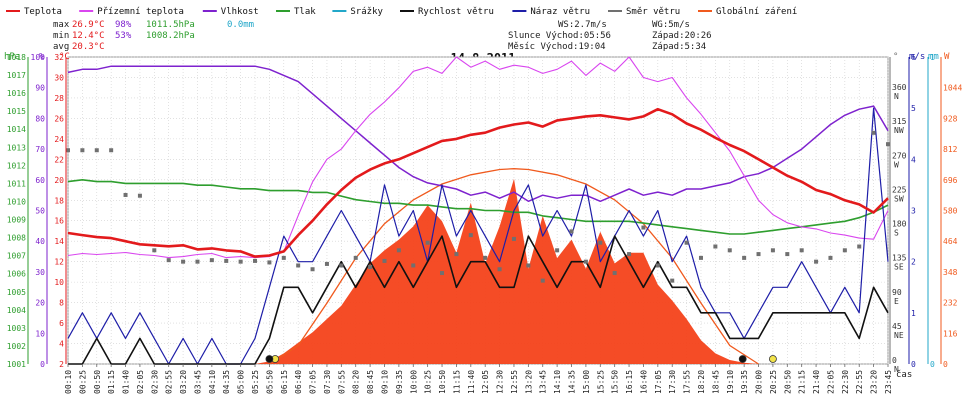  I want to click on x-tick-label: 03:20, so click(183, 382).